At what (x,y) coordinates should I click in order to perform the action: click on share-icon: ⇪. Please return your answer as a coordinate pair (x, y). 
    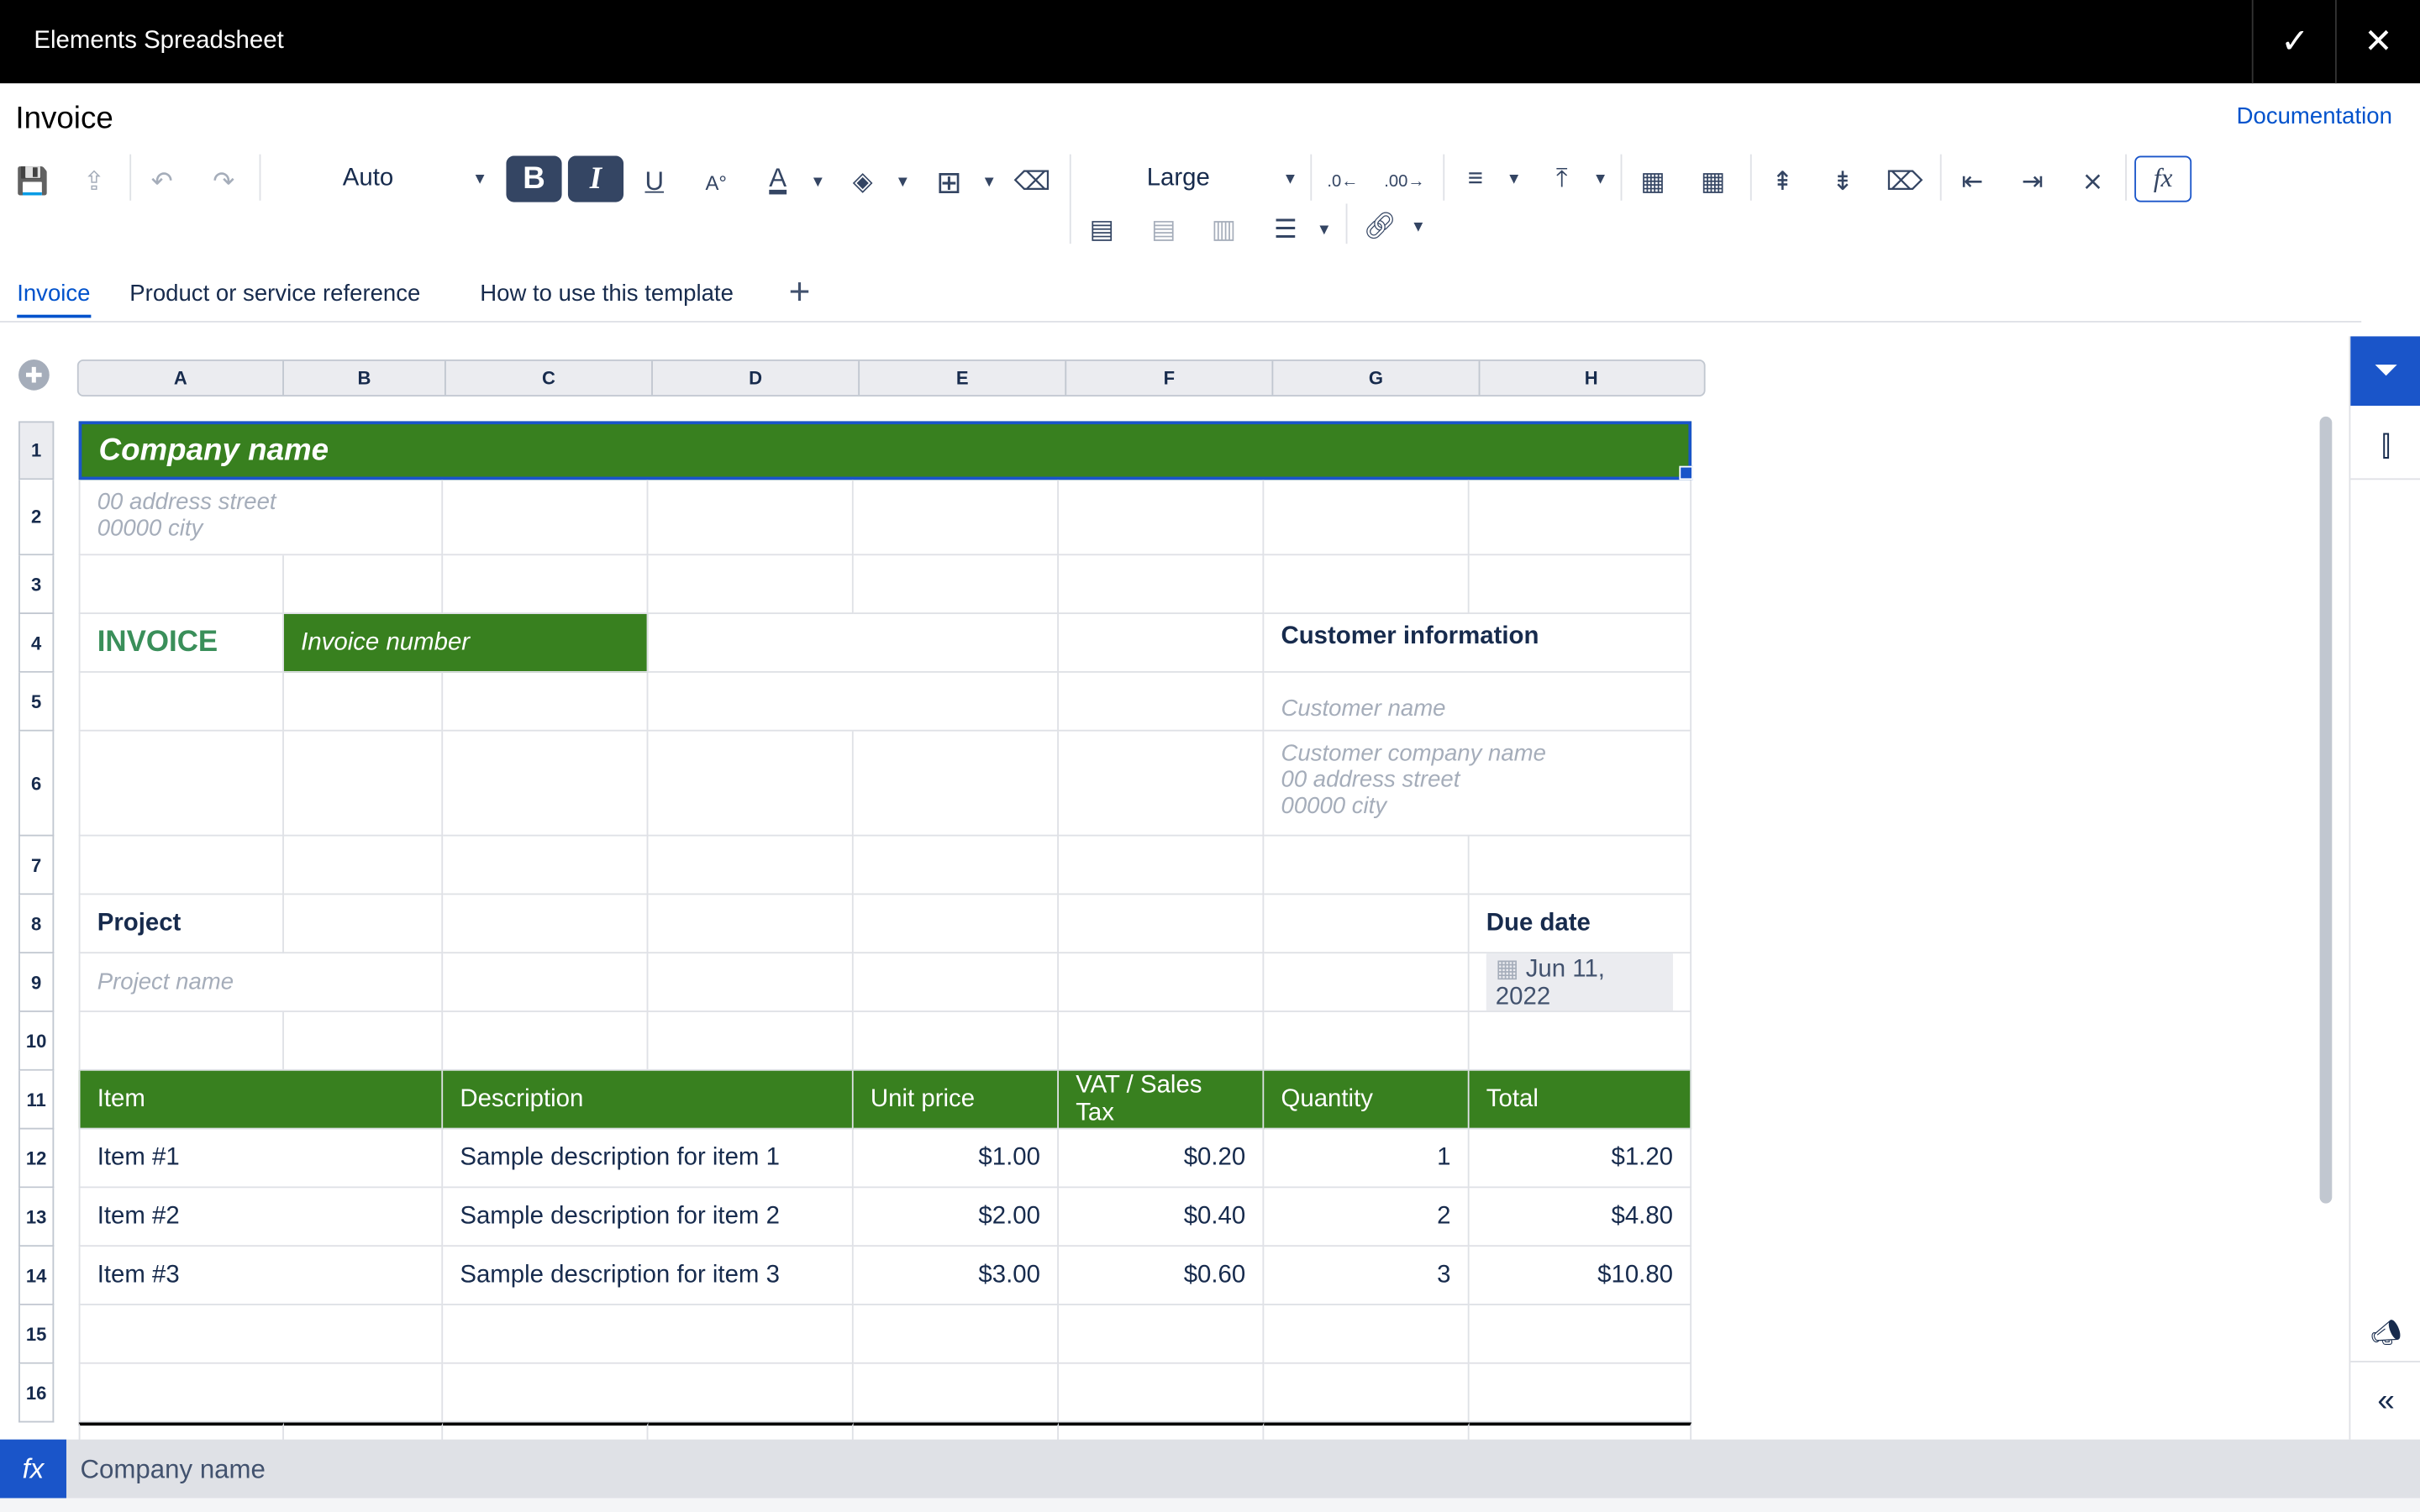
    Looking at the image, I should click on (94, 181).